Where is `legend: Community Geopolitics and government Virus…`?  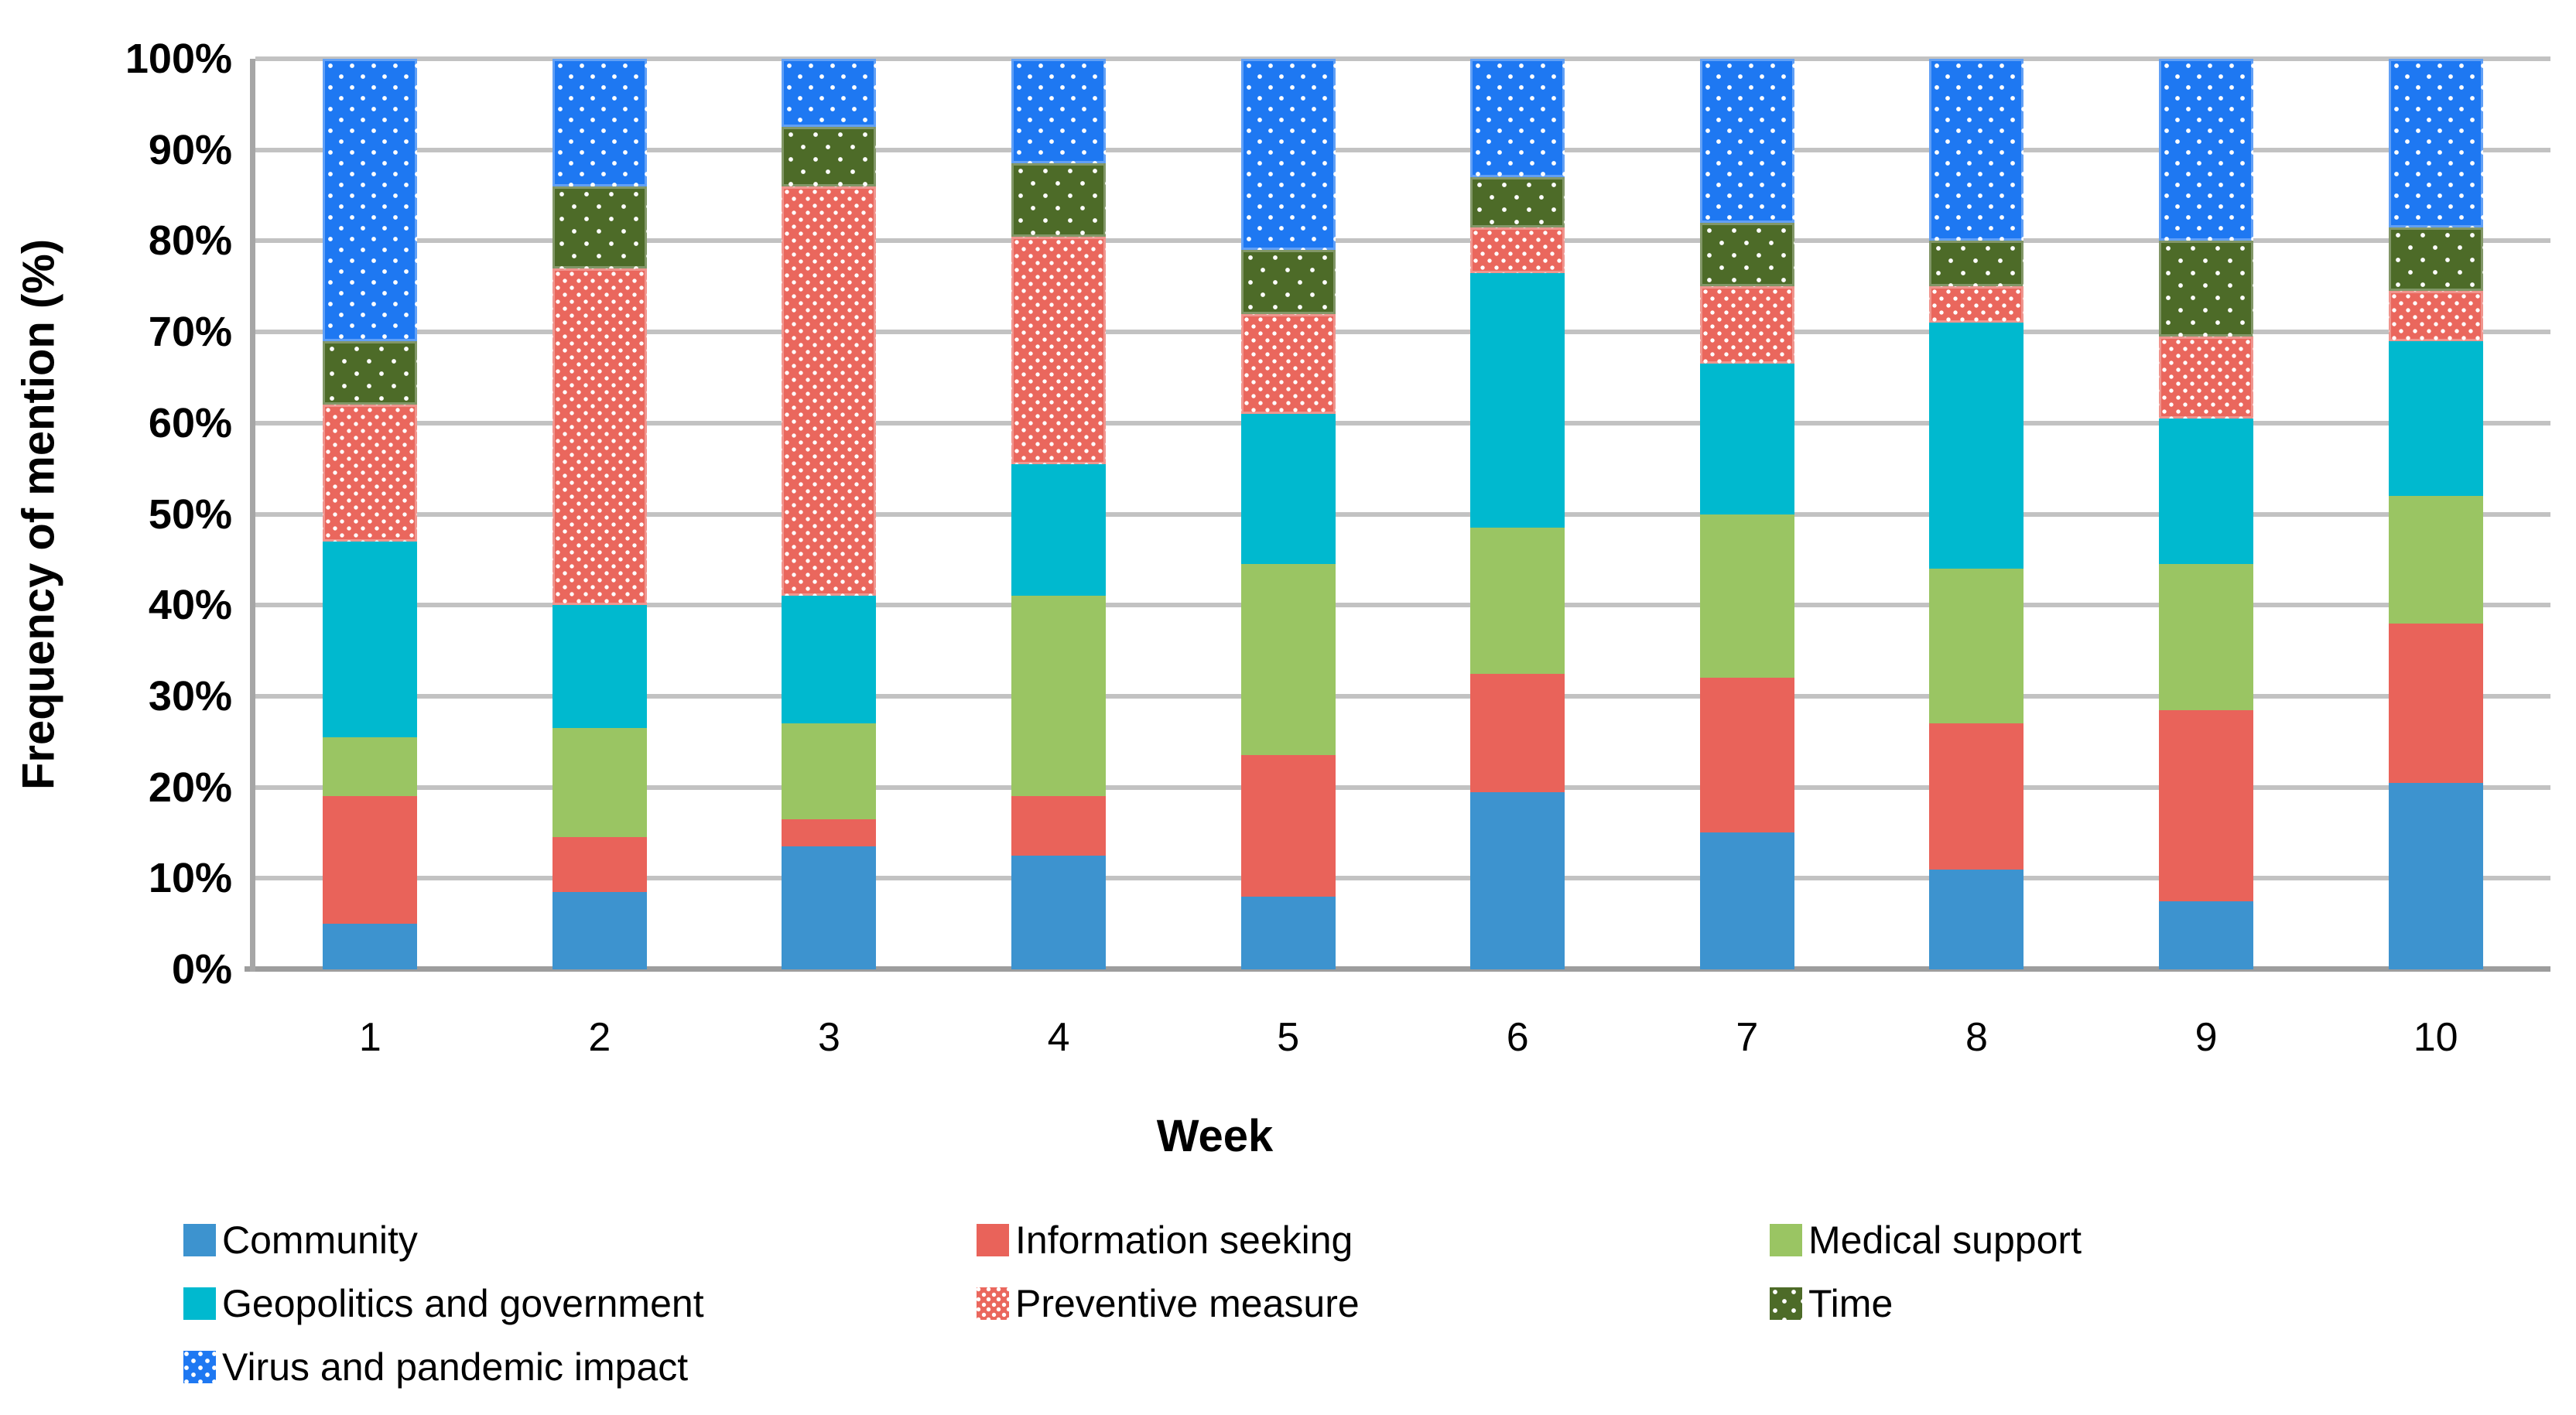 legend: Community Geopolitics and government Virus… is located at coordinates (1288, 1309).